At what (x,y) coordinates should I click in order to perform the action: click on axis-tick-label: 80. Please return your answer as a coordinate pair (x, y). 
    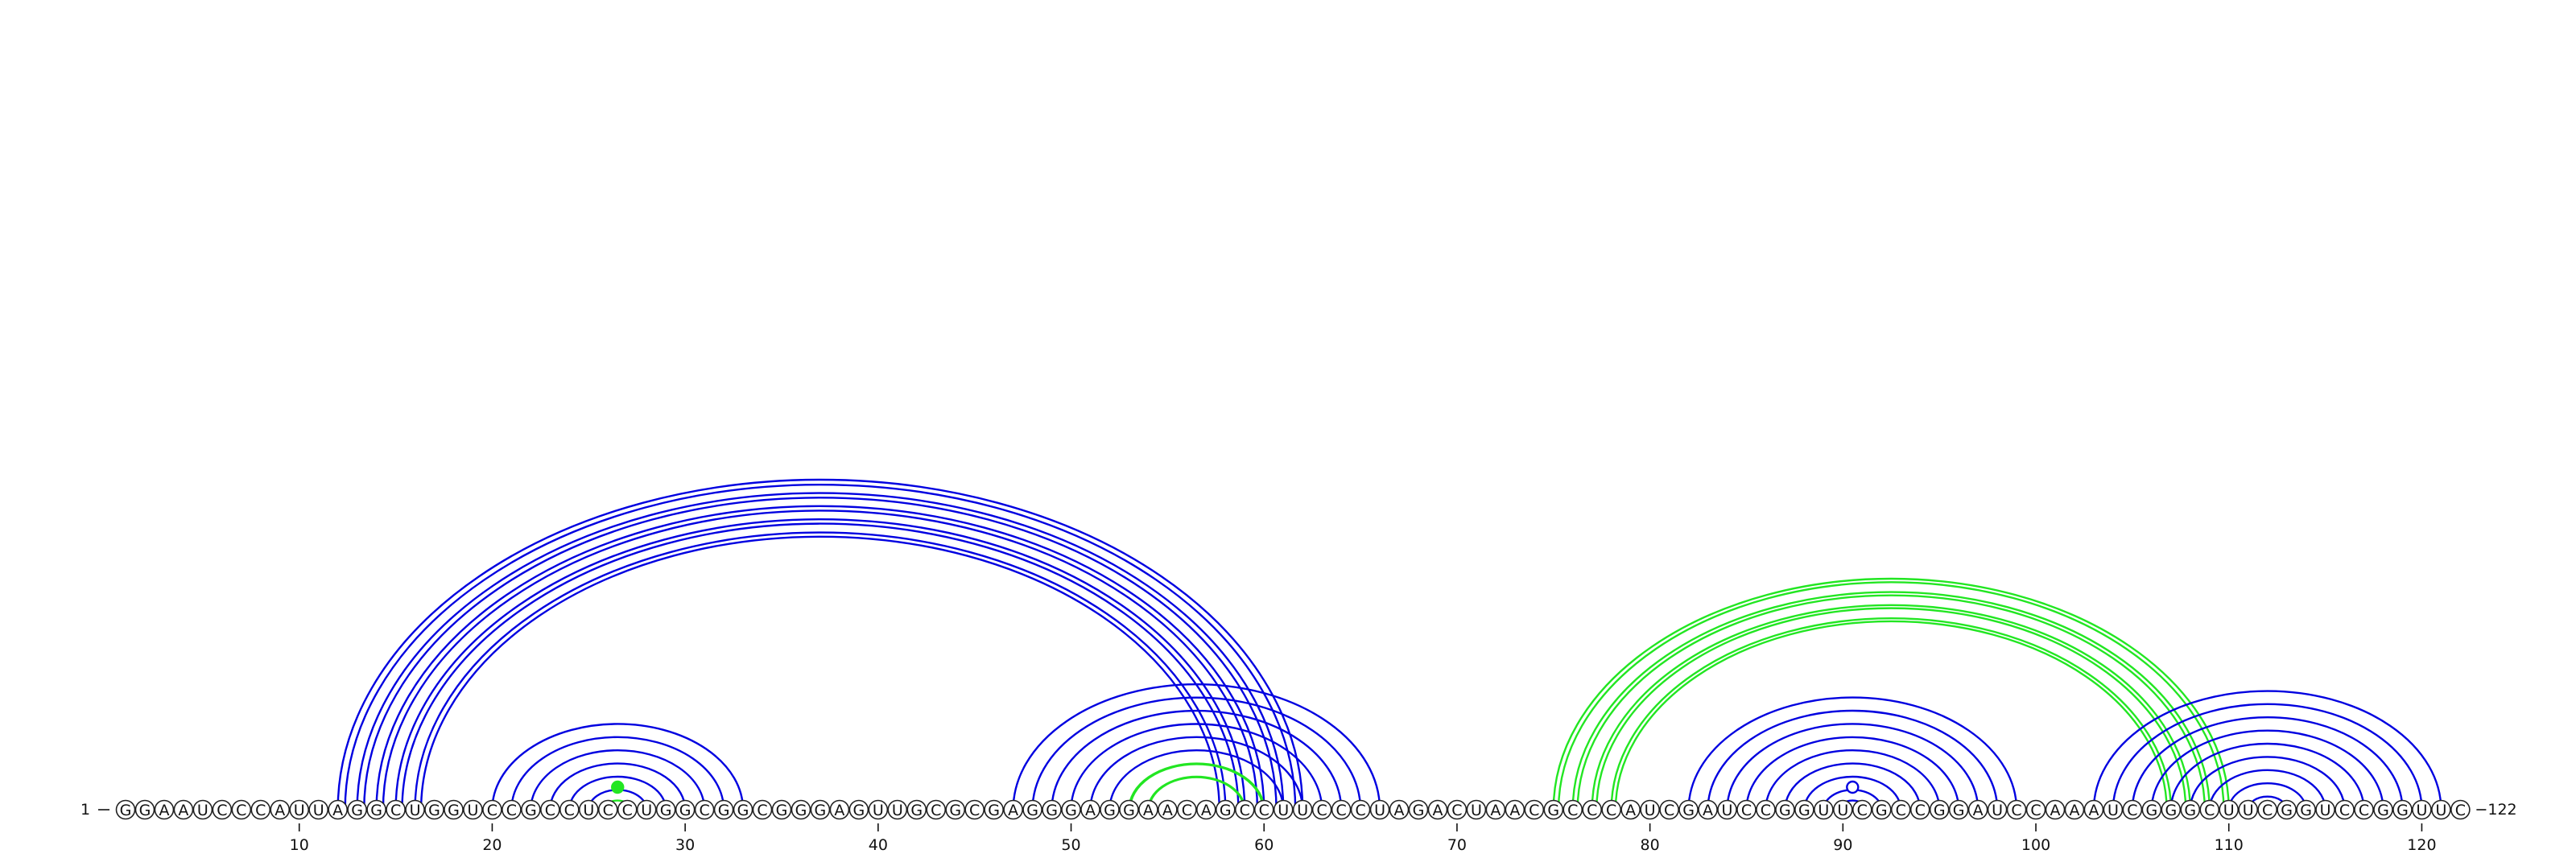
    Looking at the image, I should click on (1650, 845).